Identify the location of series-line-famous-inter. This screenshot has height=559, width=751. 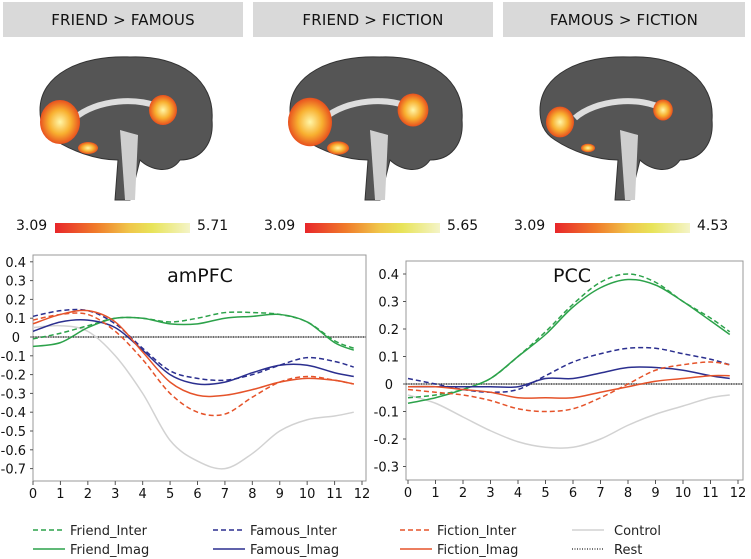
(193, 345).